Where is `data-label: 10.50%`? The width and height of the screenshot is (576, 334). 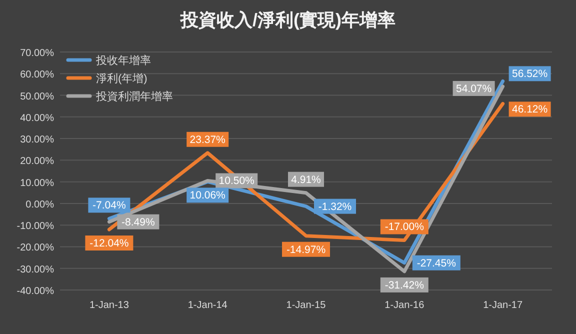 data-label: 10.50% is located at coordinates (236, 181).